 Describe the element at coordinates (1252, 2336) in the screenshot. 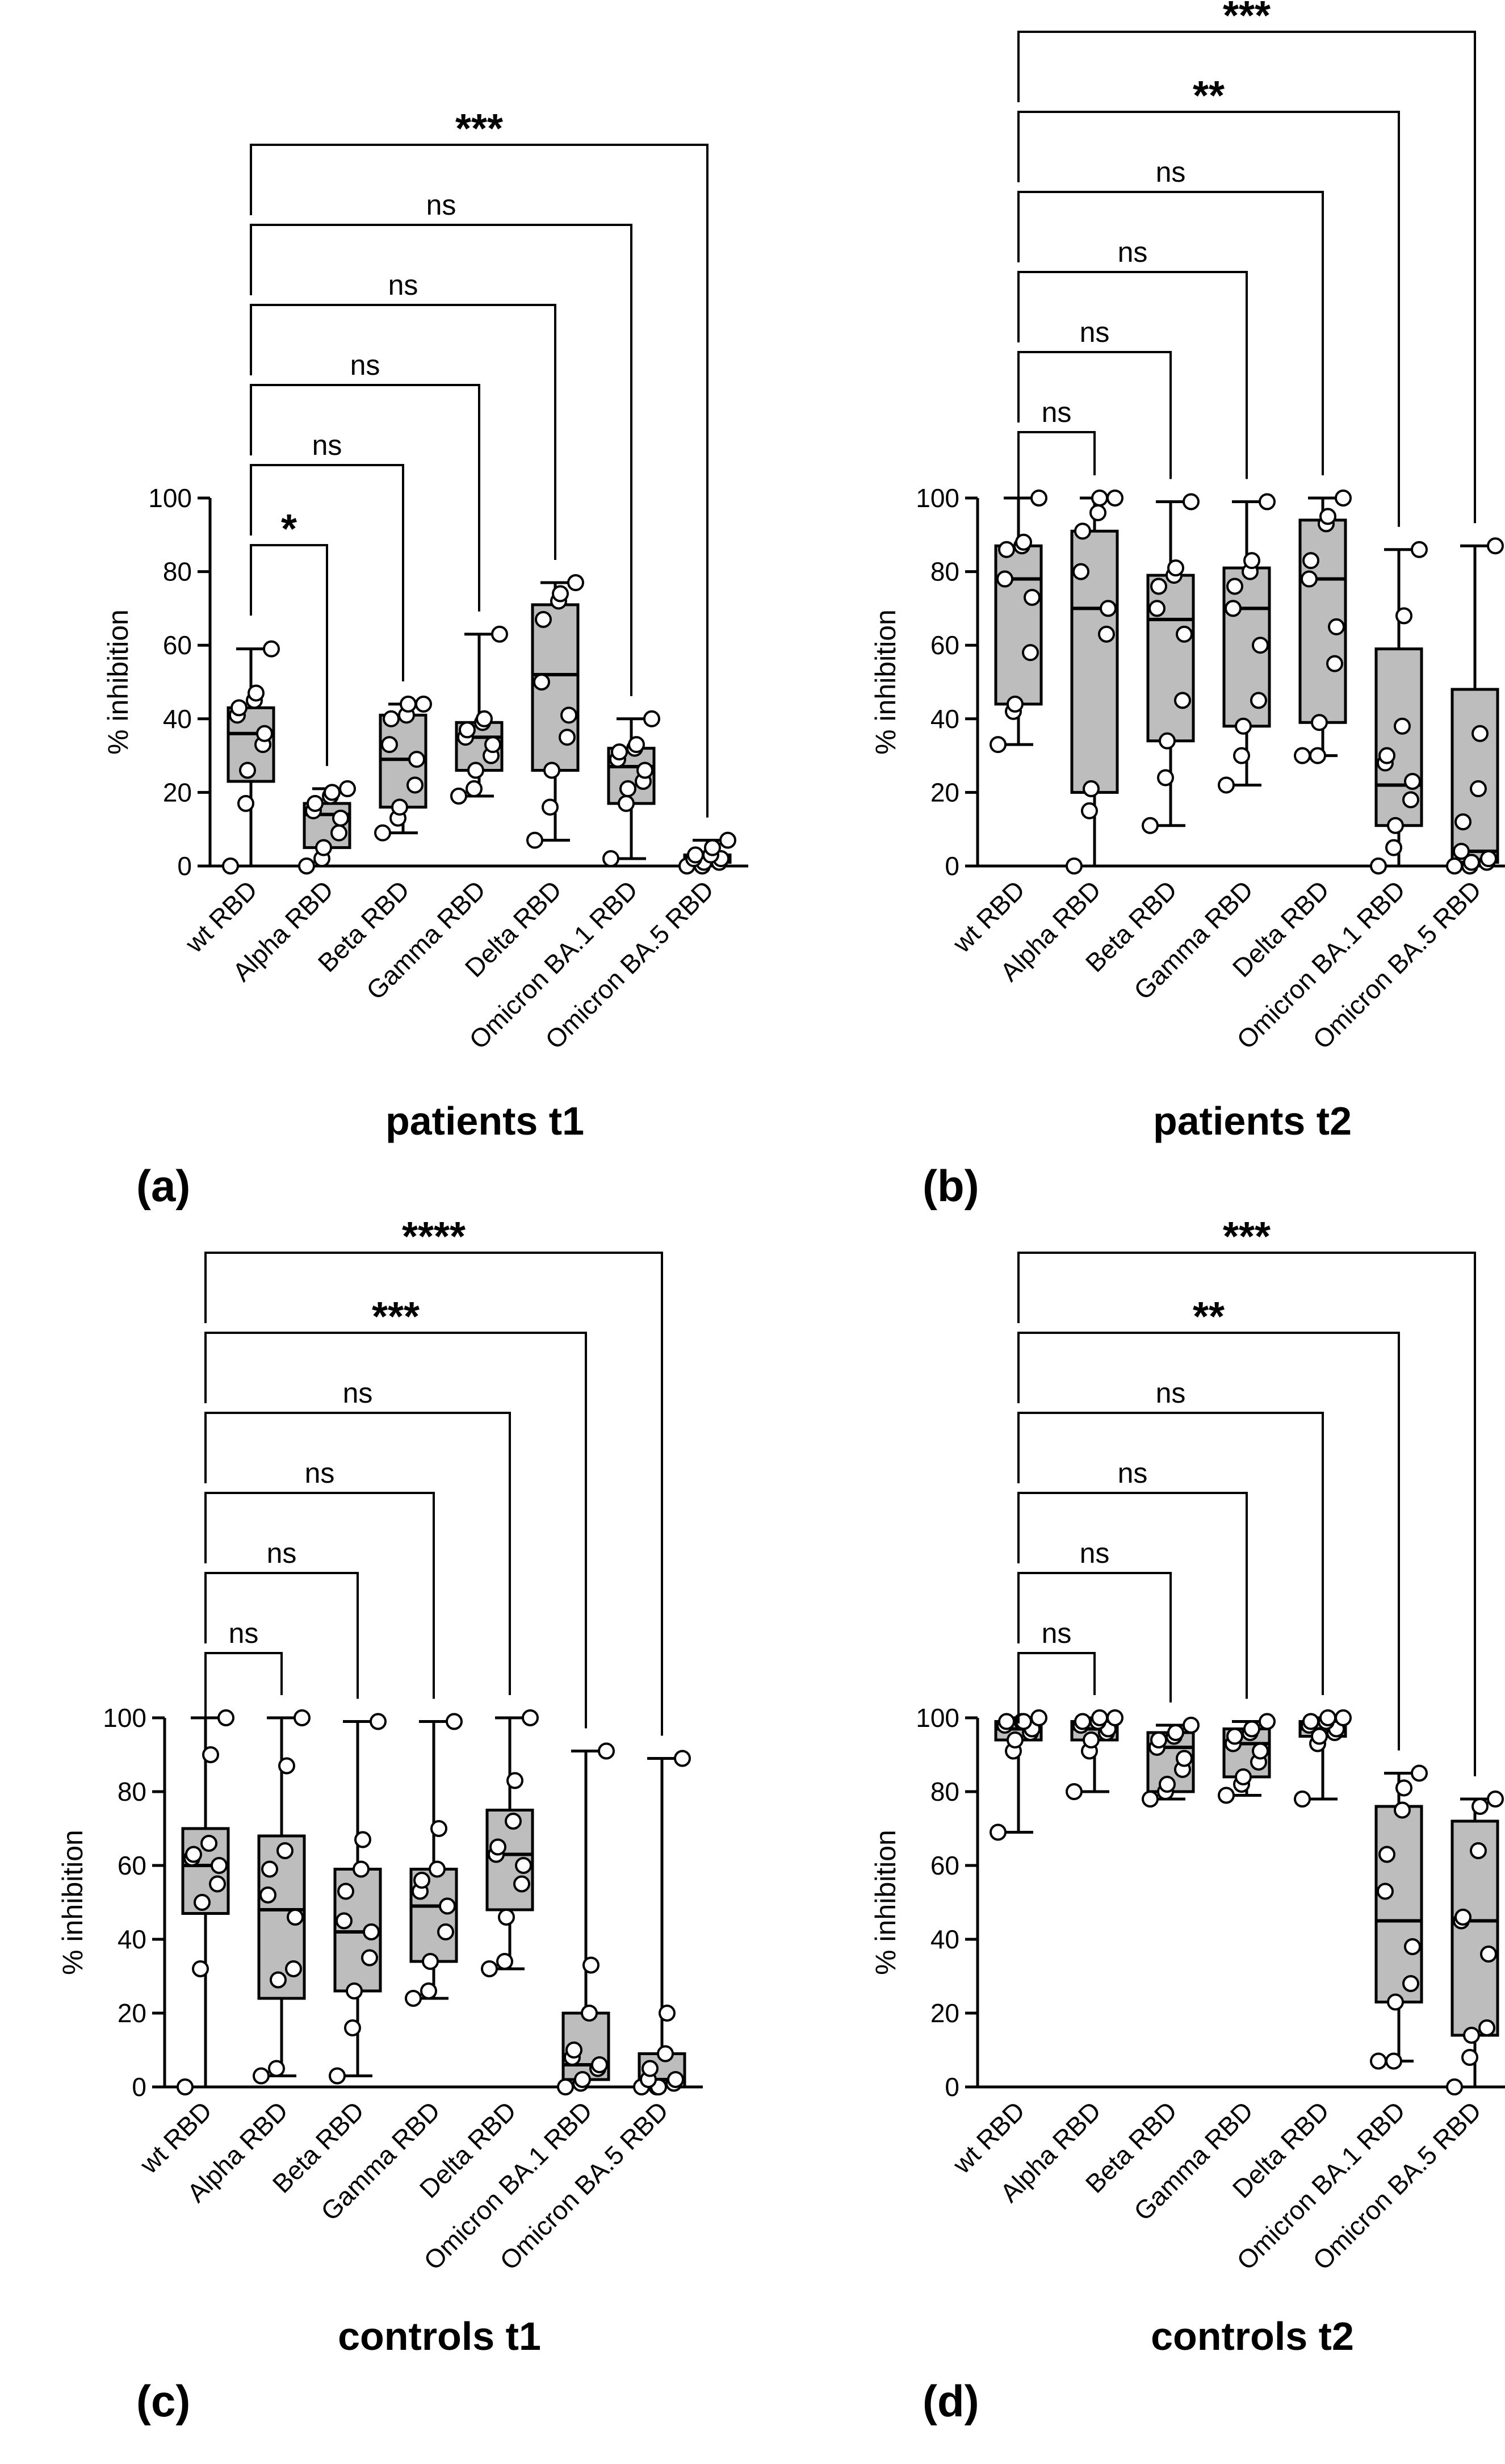

I see `panel-title: controls t2` at that location.